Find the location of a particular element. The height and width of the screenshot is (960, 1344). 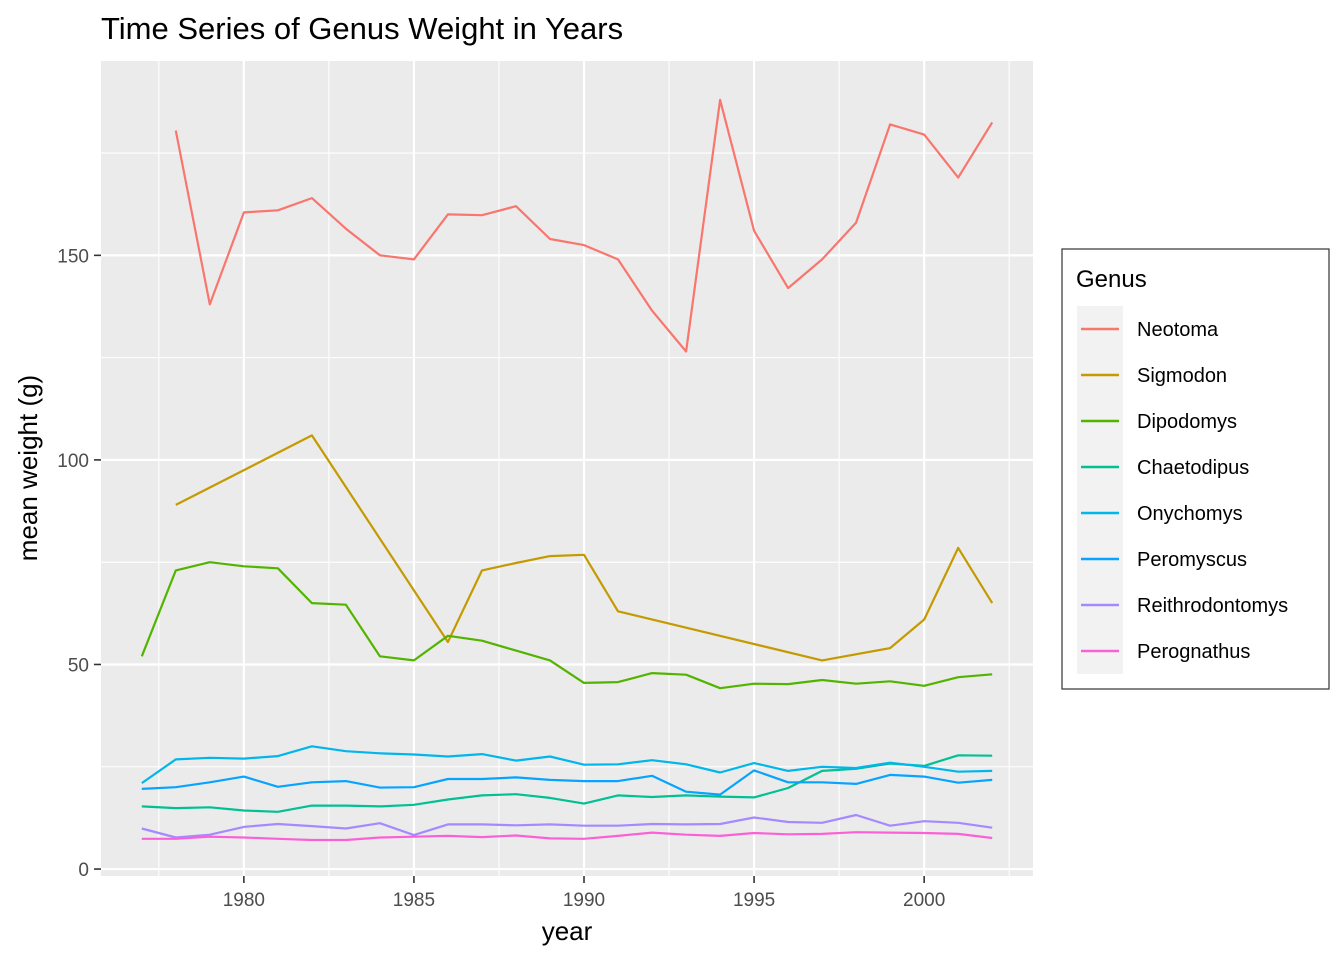

series-line-chaetodipus is located at coordinates (567, 783).